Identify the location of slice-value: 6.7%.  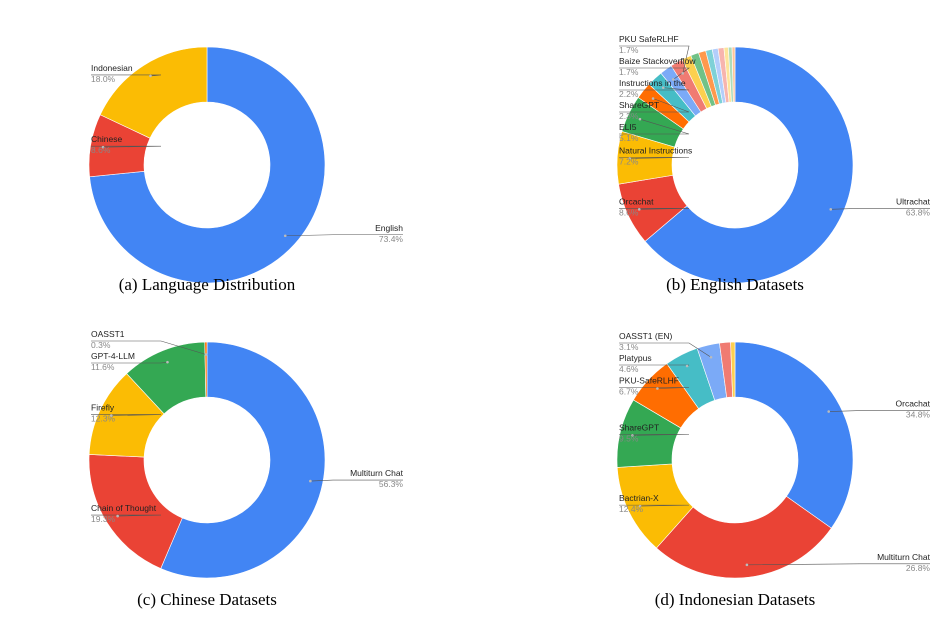
(629, 392).